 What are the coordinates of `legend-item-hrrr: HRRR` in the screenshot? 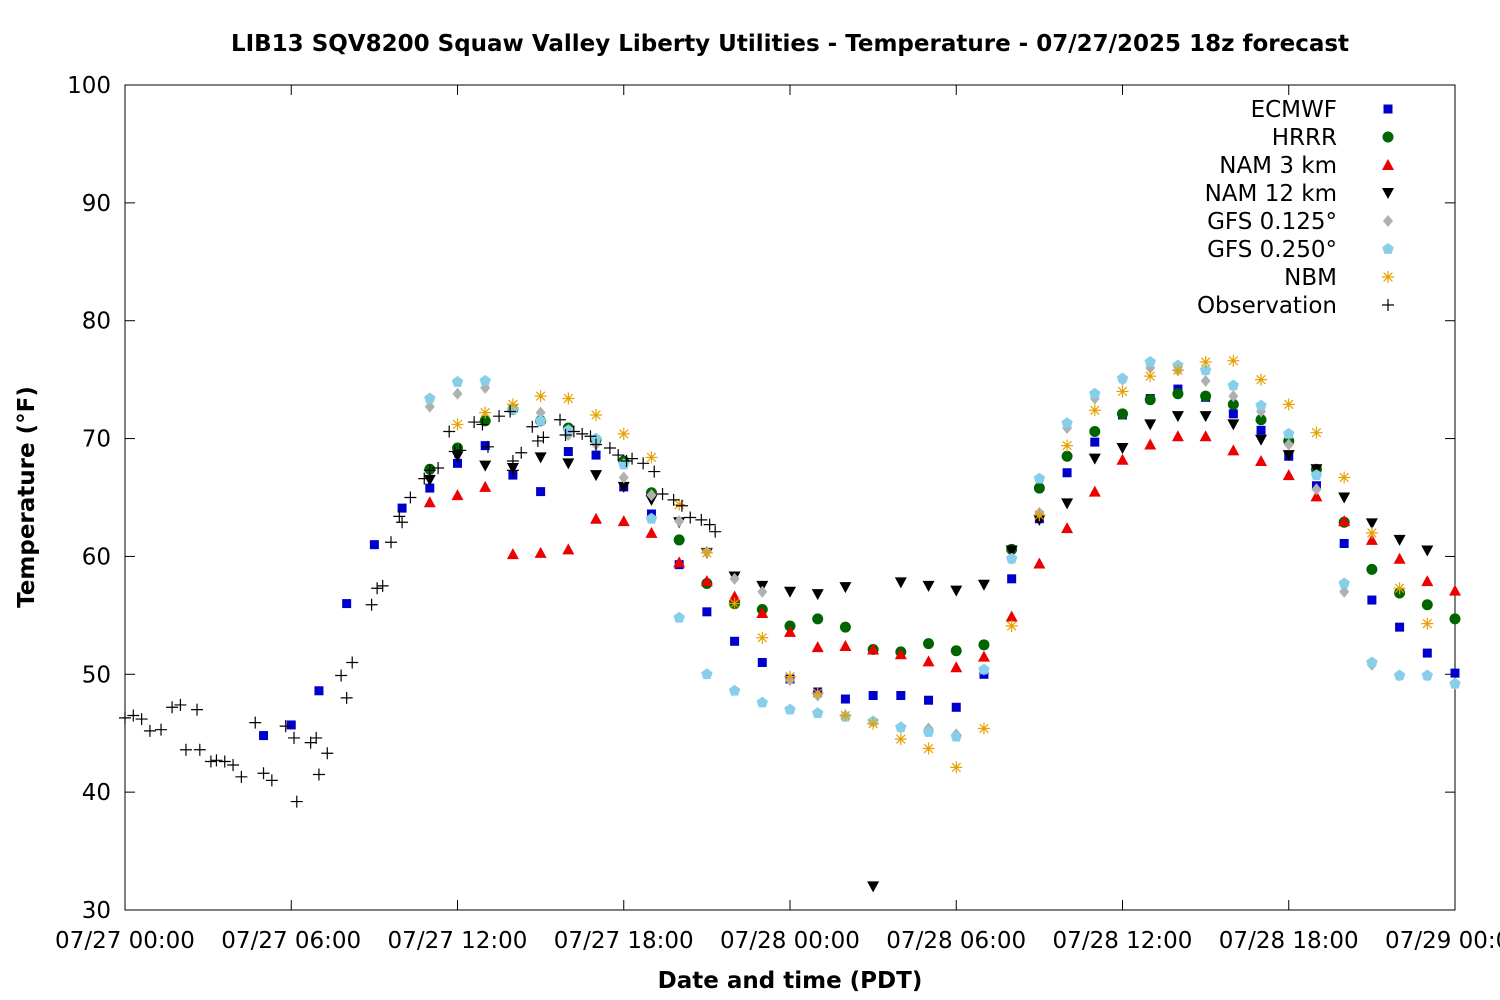 It's located at (1333, 138).